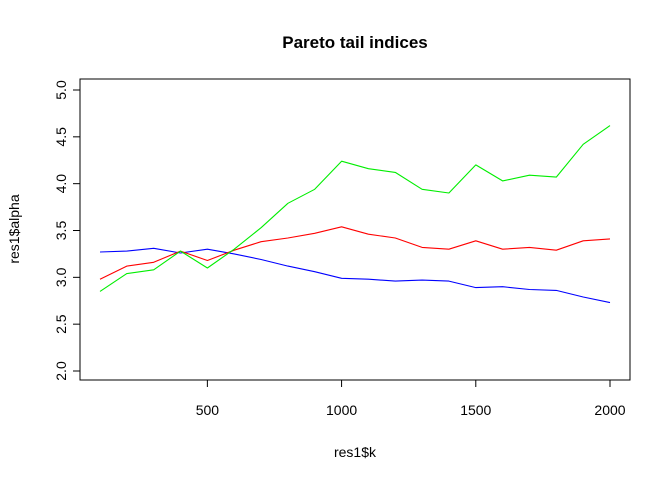 Image resolution: width=672 pixels, height=480 pixels. What do you see at coordinates (355, 42) in the screenshot?
I see `chart-title: Pareto tail indices` at bounding box center [355, 42].